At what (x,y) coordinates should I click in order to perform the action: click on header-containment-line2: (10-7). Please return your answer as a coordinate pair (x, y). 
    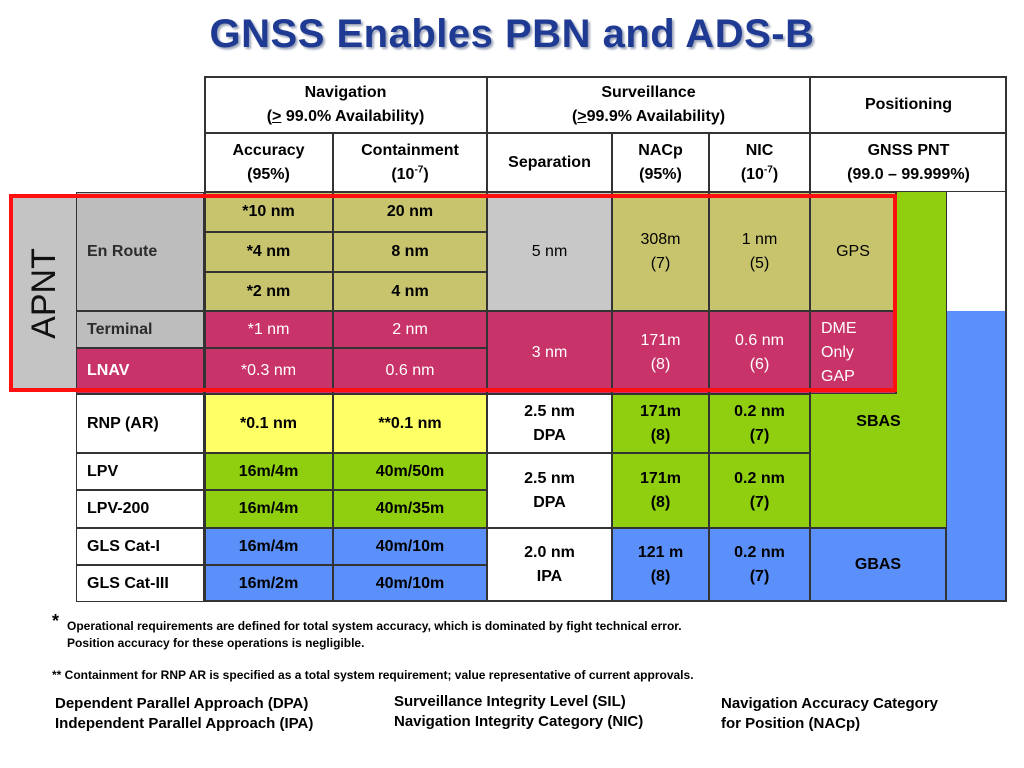
    Looking at the image, I should click on (410, 173).